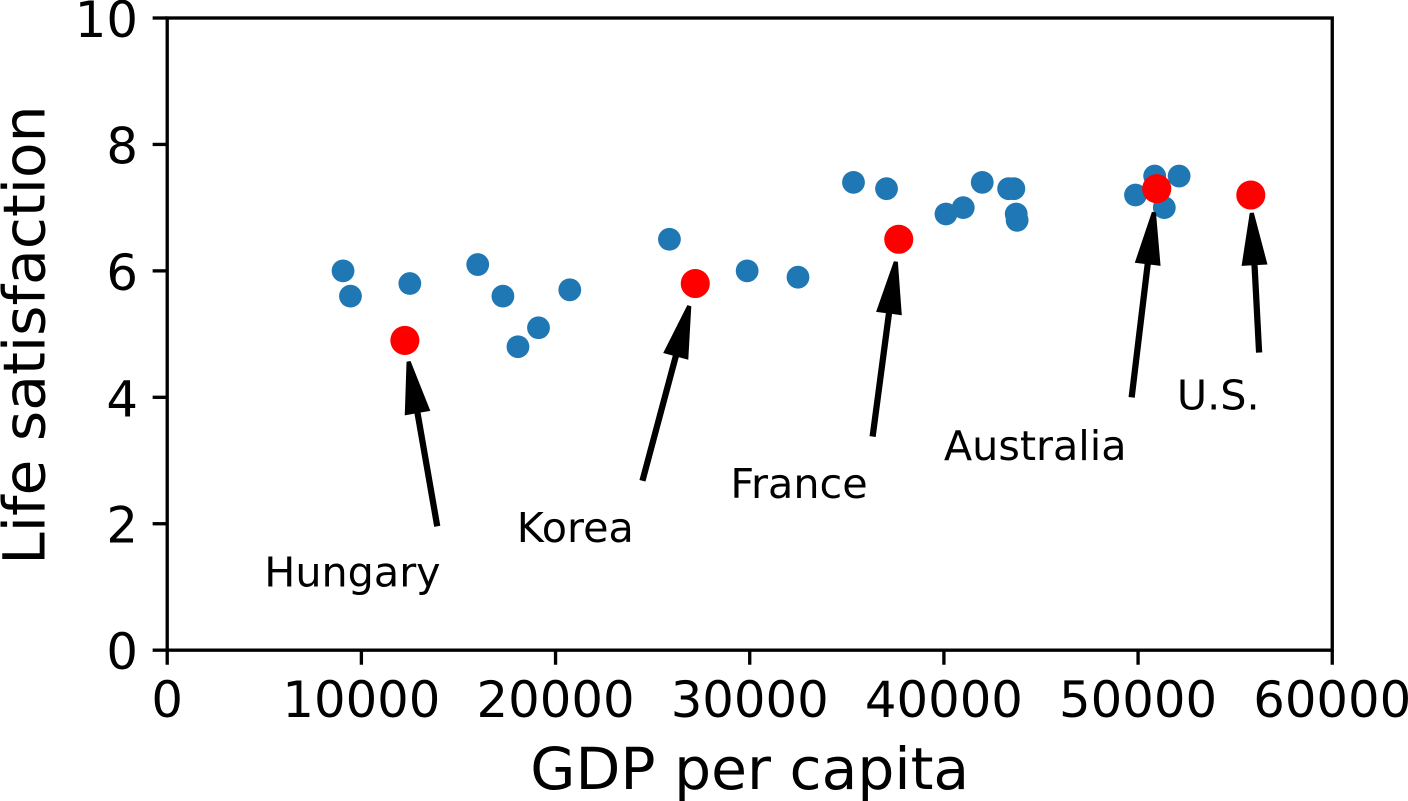 Image resolution: width=1408 pixels, height=801 pixels. Describe the element at coordinates (750, 700) in the screenshot. I see `x-tick-label: 30000` at that location.